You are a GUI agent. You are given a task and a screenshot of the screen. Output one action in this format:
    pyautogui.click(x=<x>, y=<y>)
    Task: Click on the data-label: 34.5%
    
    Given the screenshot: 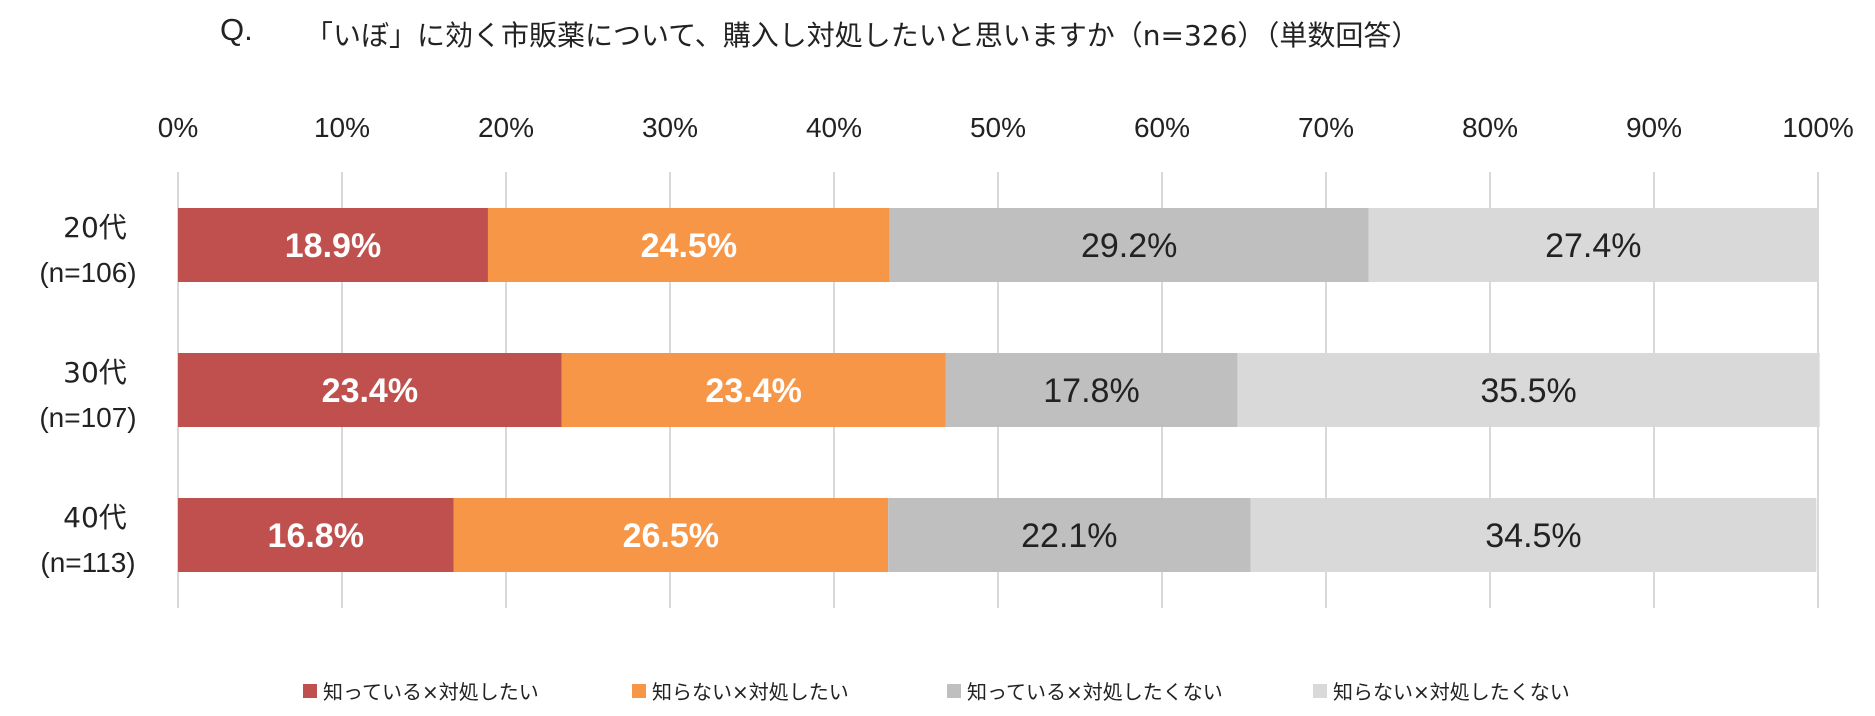 What is the action you would take?
    pyautogui.click(x=1533, y=536)
    